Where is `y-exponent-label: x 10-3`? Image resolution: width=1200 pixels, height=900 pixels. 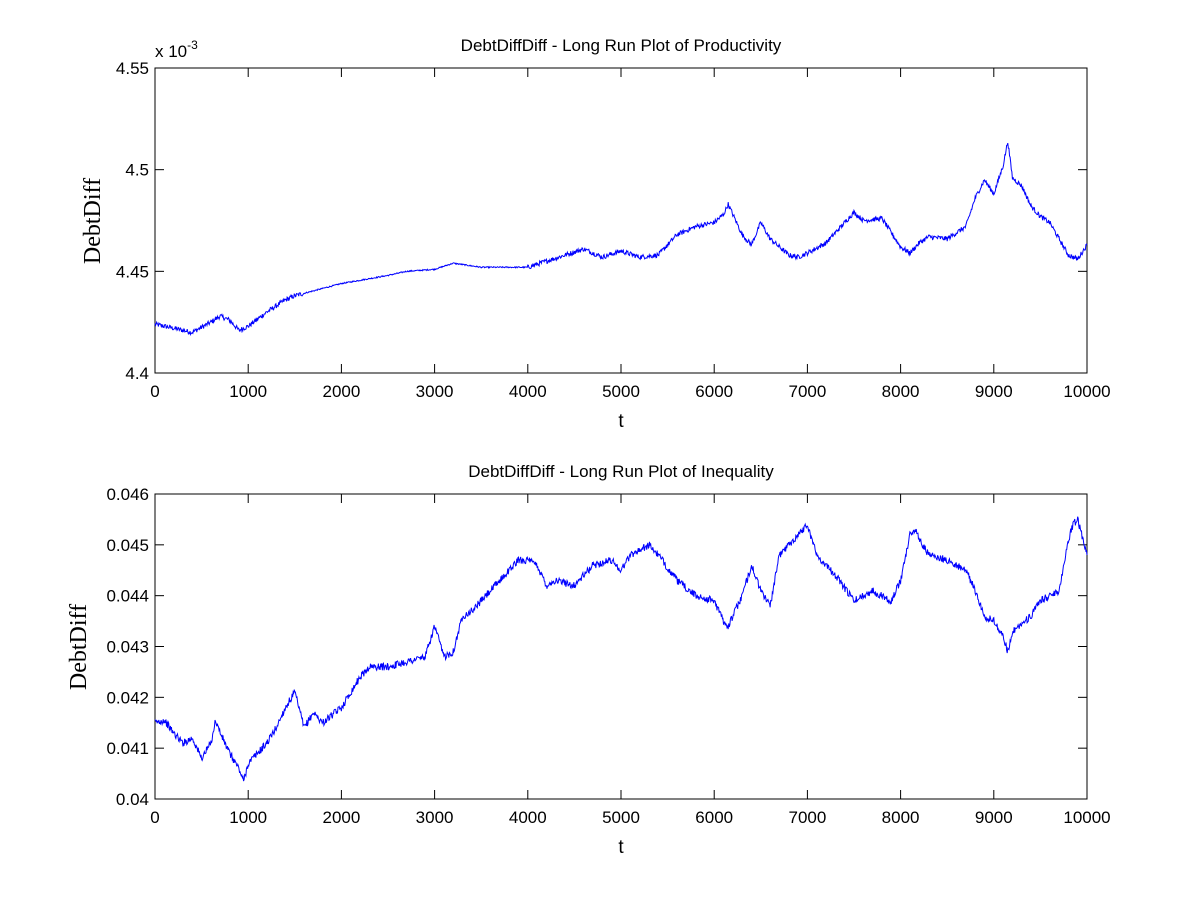 y-exponent-label: x 10-3 is located at coordinates (176, 49).